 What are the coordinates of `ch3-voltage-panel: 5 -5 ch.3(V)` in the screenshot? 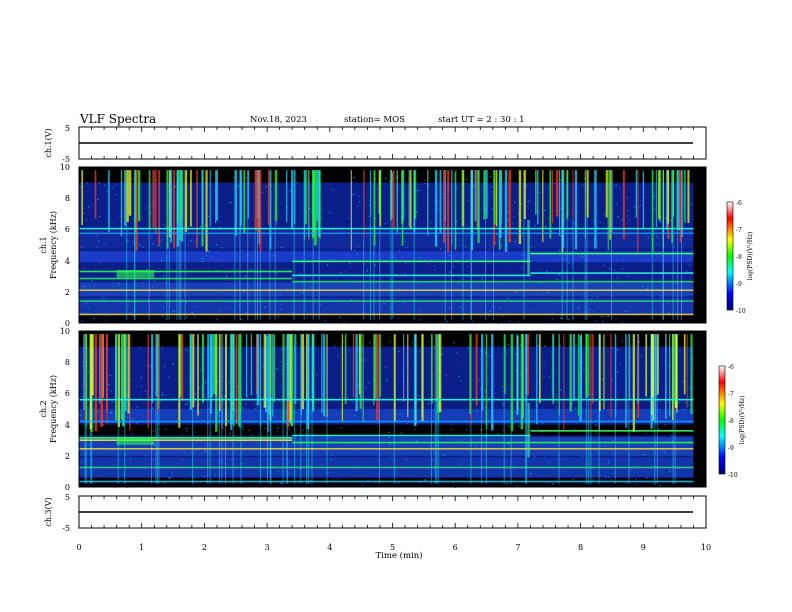 It's located at (375, 513).